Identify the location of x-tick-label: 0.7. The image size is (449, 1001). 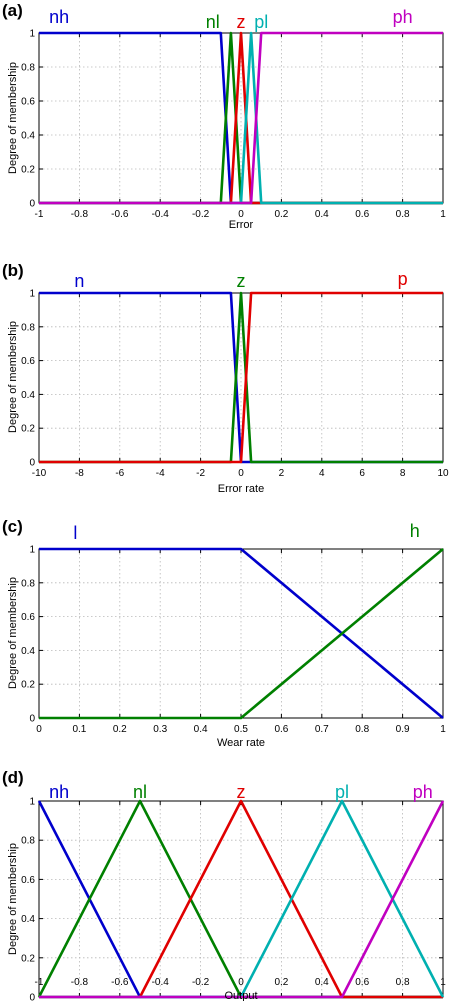
(322, 729).